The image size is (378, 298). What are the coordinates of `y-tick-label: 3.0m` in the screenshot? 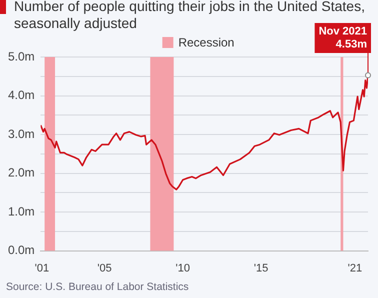 It's located at (21, 133).